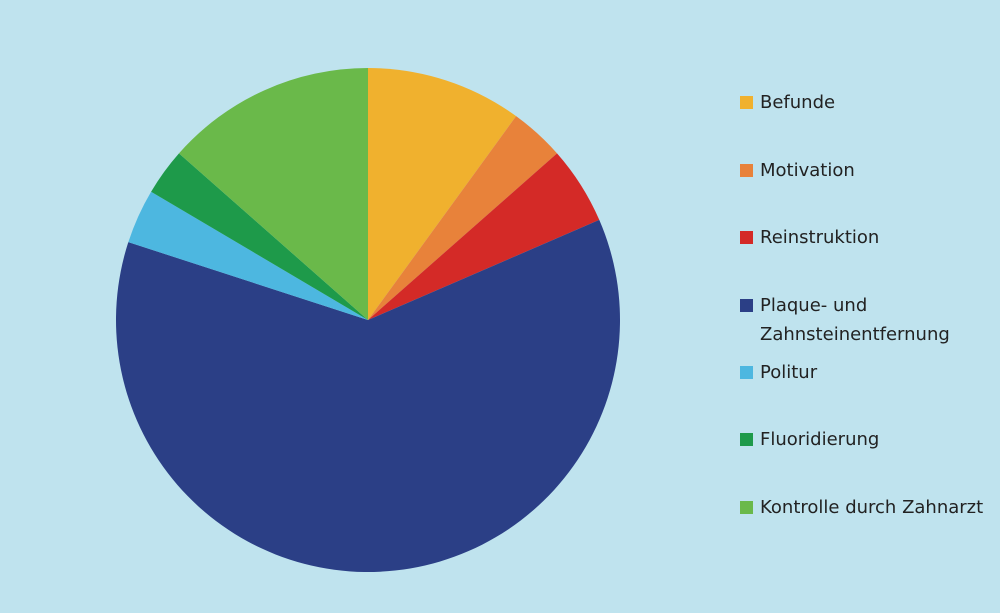 This screenshot has width=1000, height=613. I want to click on legend-label: Politur, so click(789, 372).